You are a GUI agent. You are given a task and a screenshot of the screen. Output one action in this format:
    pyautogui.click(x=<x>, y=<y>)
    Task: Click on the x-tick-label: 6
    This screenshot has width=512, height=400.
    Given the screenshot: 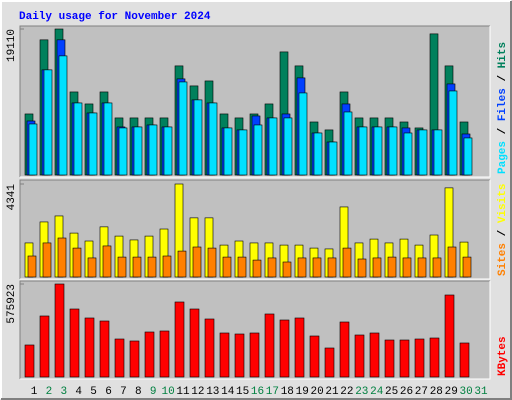 What is the action you would take?
    pyautogui.click(x=108, y=392)
    